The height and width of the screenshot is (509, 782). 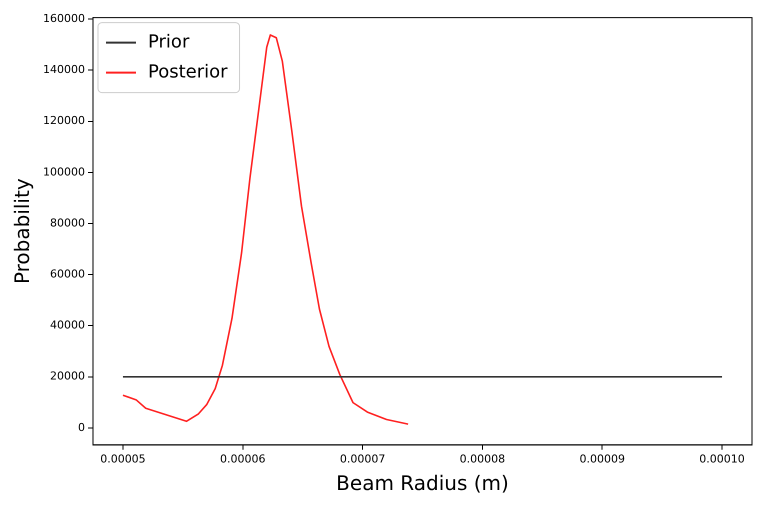 I want to click on y-tick-label: 100000, so click(x=63, y=171).